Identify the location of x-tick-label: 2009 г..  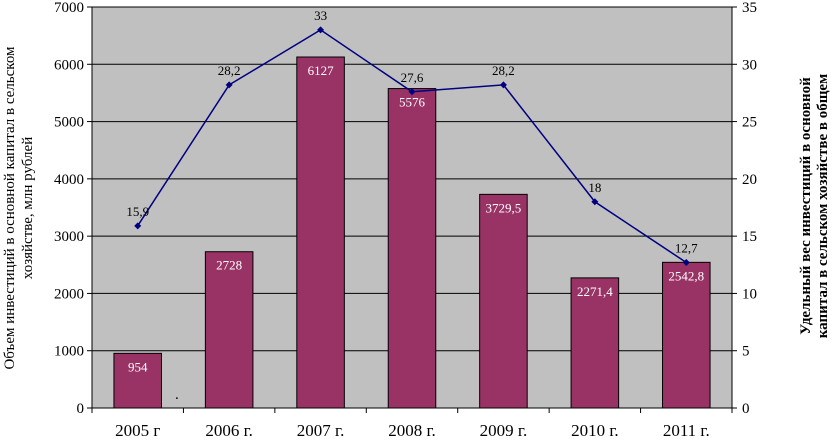
(504, 430).